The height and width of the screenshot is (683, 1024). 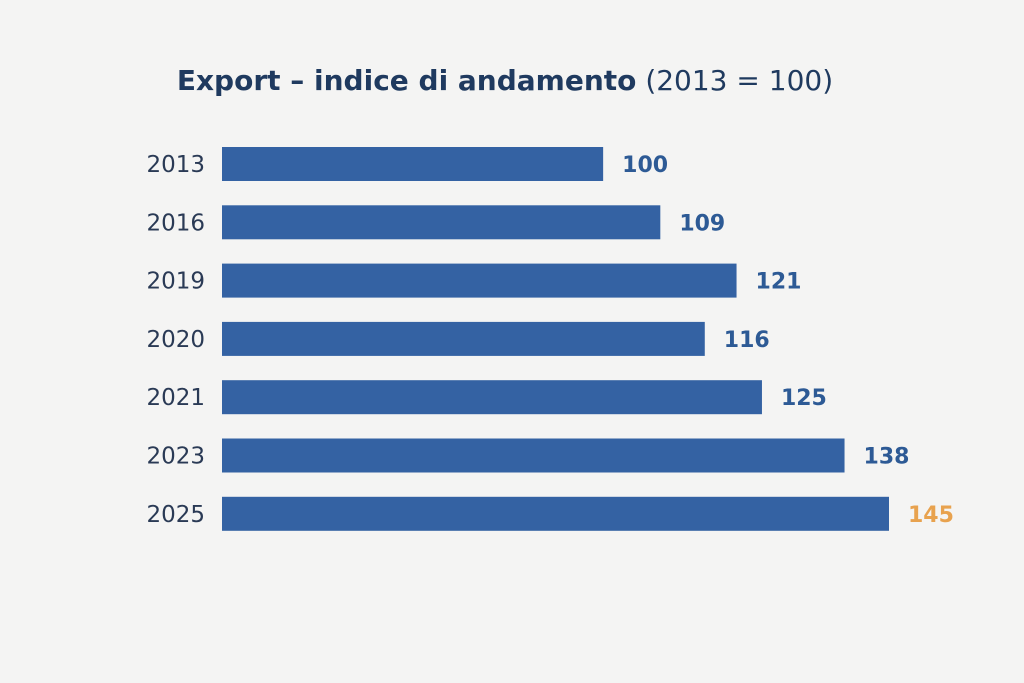 What do you see at coordinates (887, 457) in the screenshot?
I see `data-label: 138` at bounding box center [887, 457].